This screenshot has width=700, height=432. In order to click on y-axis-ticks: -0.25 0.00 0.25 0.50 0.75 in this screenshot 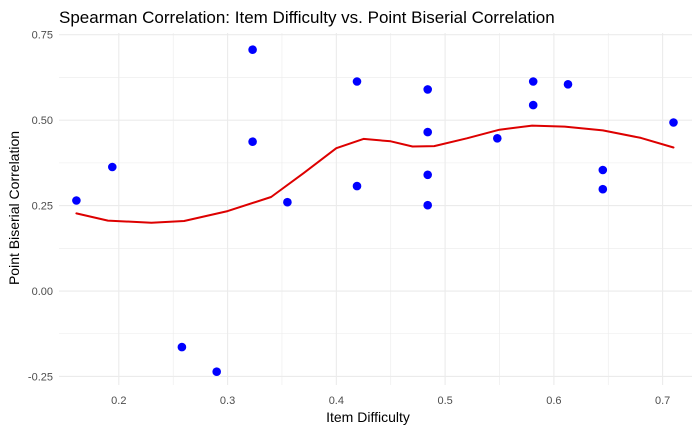, I will do `click(40, 207)`.